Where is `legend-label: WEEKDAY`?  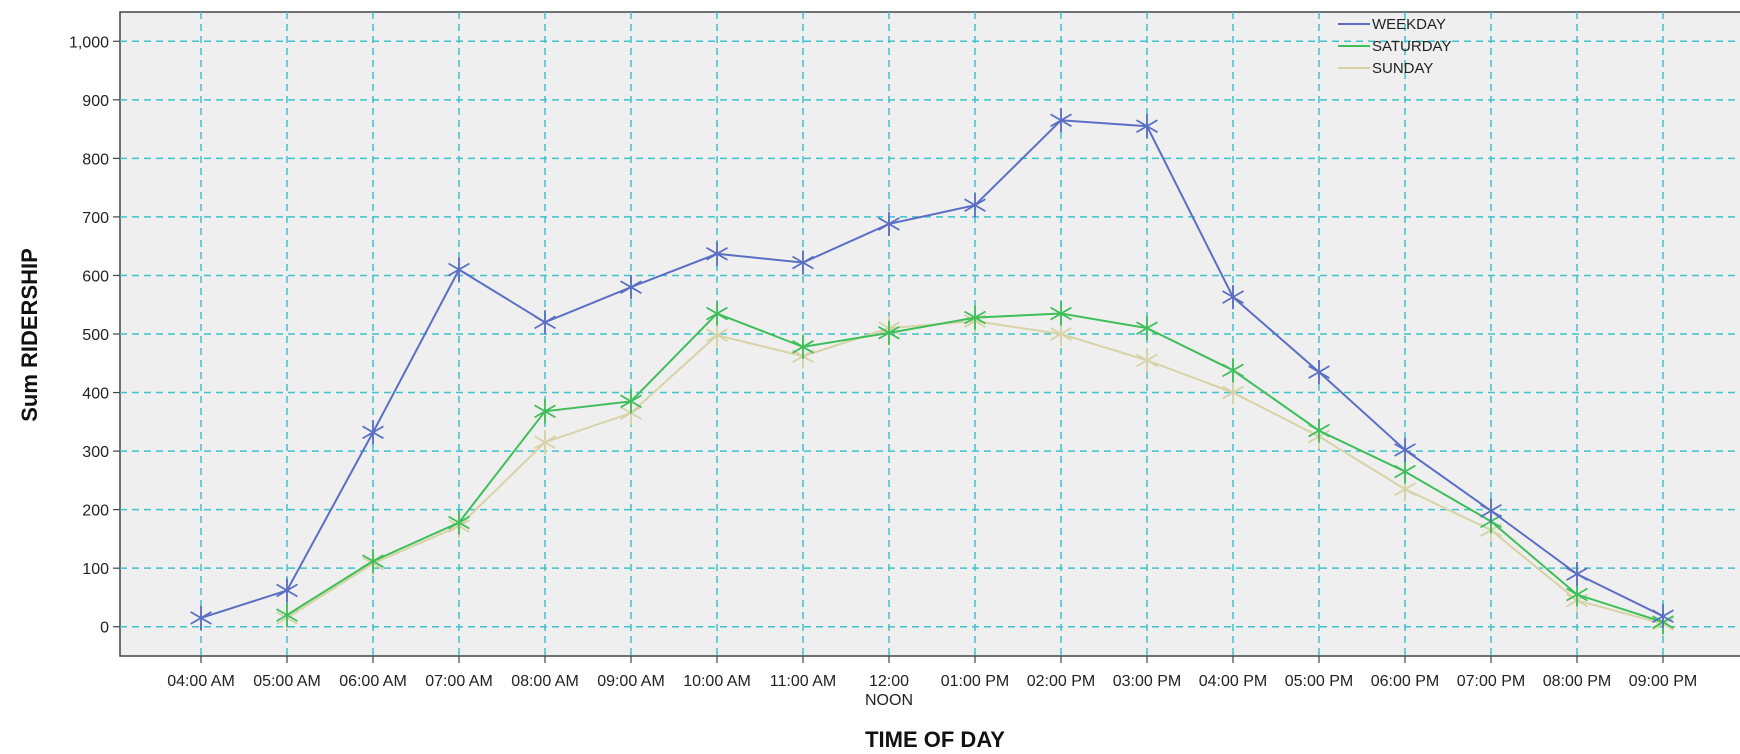 legend-label: WEEKDAY is located at coordinates (1409, 24).